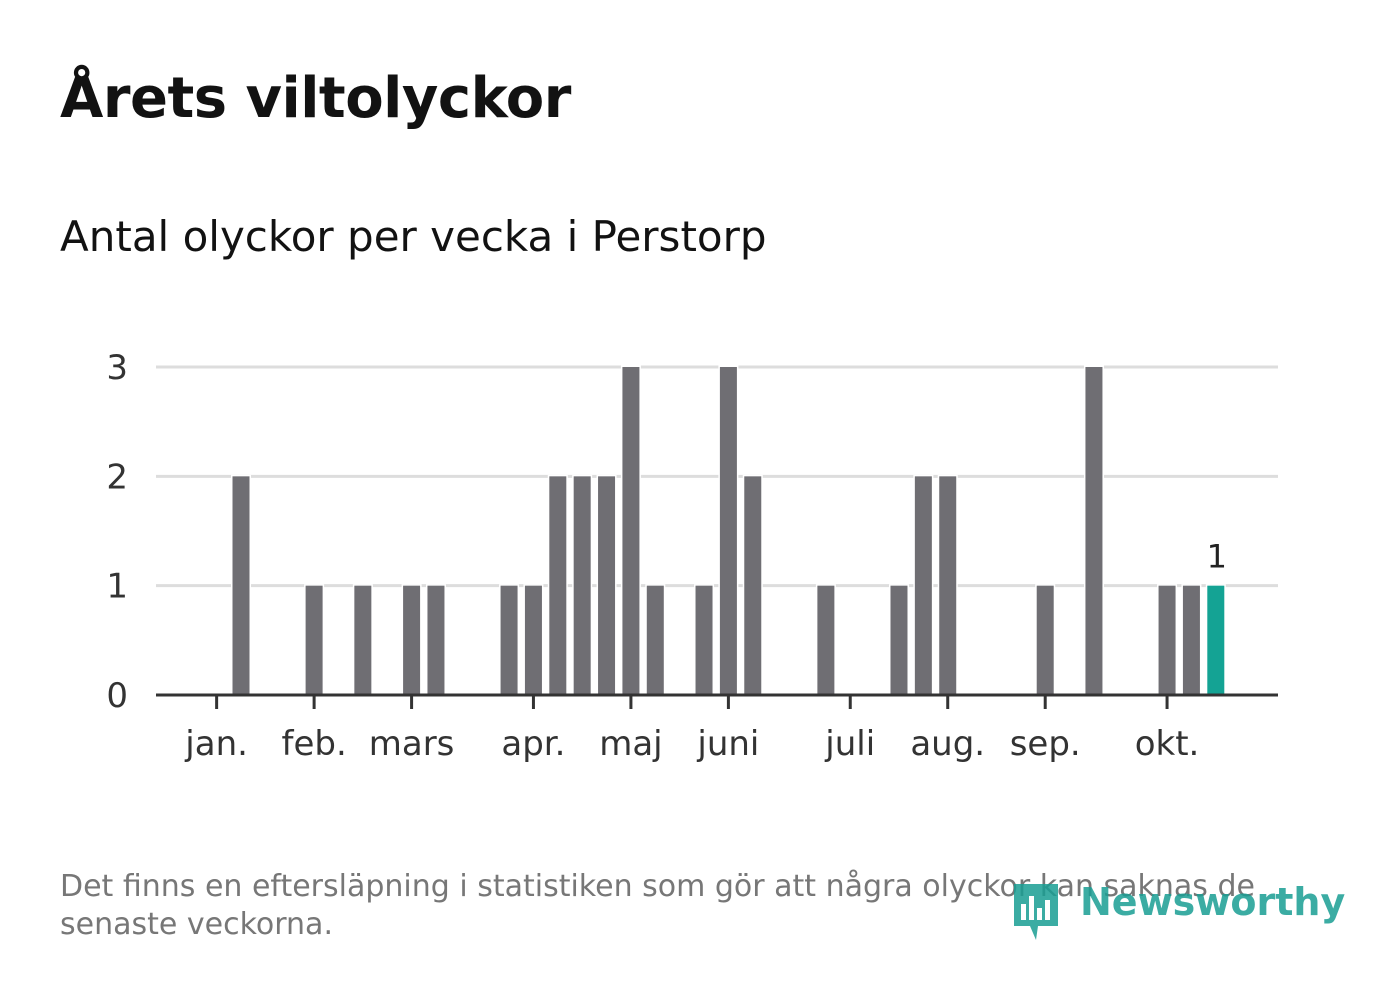 The image size is (1382, 999). What do you see at coordinates (117, 532) in the screenshot?
I see `y-axis-ticks: 0 1 2 3` at bounding box center [117, 532].